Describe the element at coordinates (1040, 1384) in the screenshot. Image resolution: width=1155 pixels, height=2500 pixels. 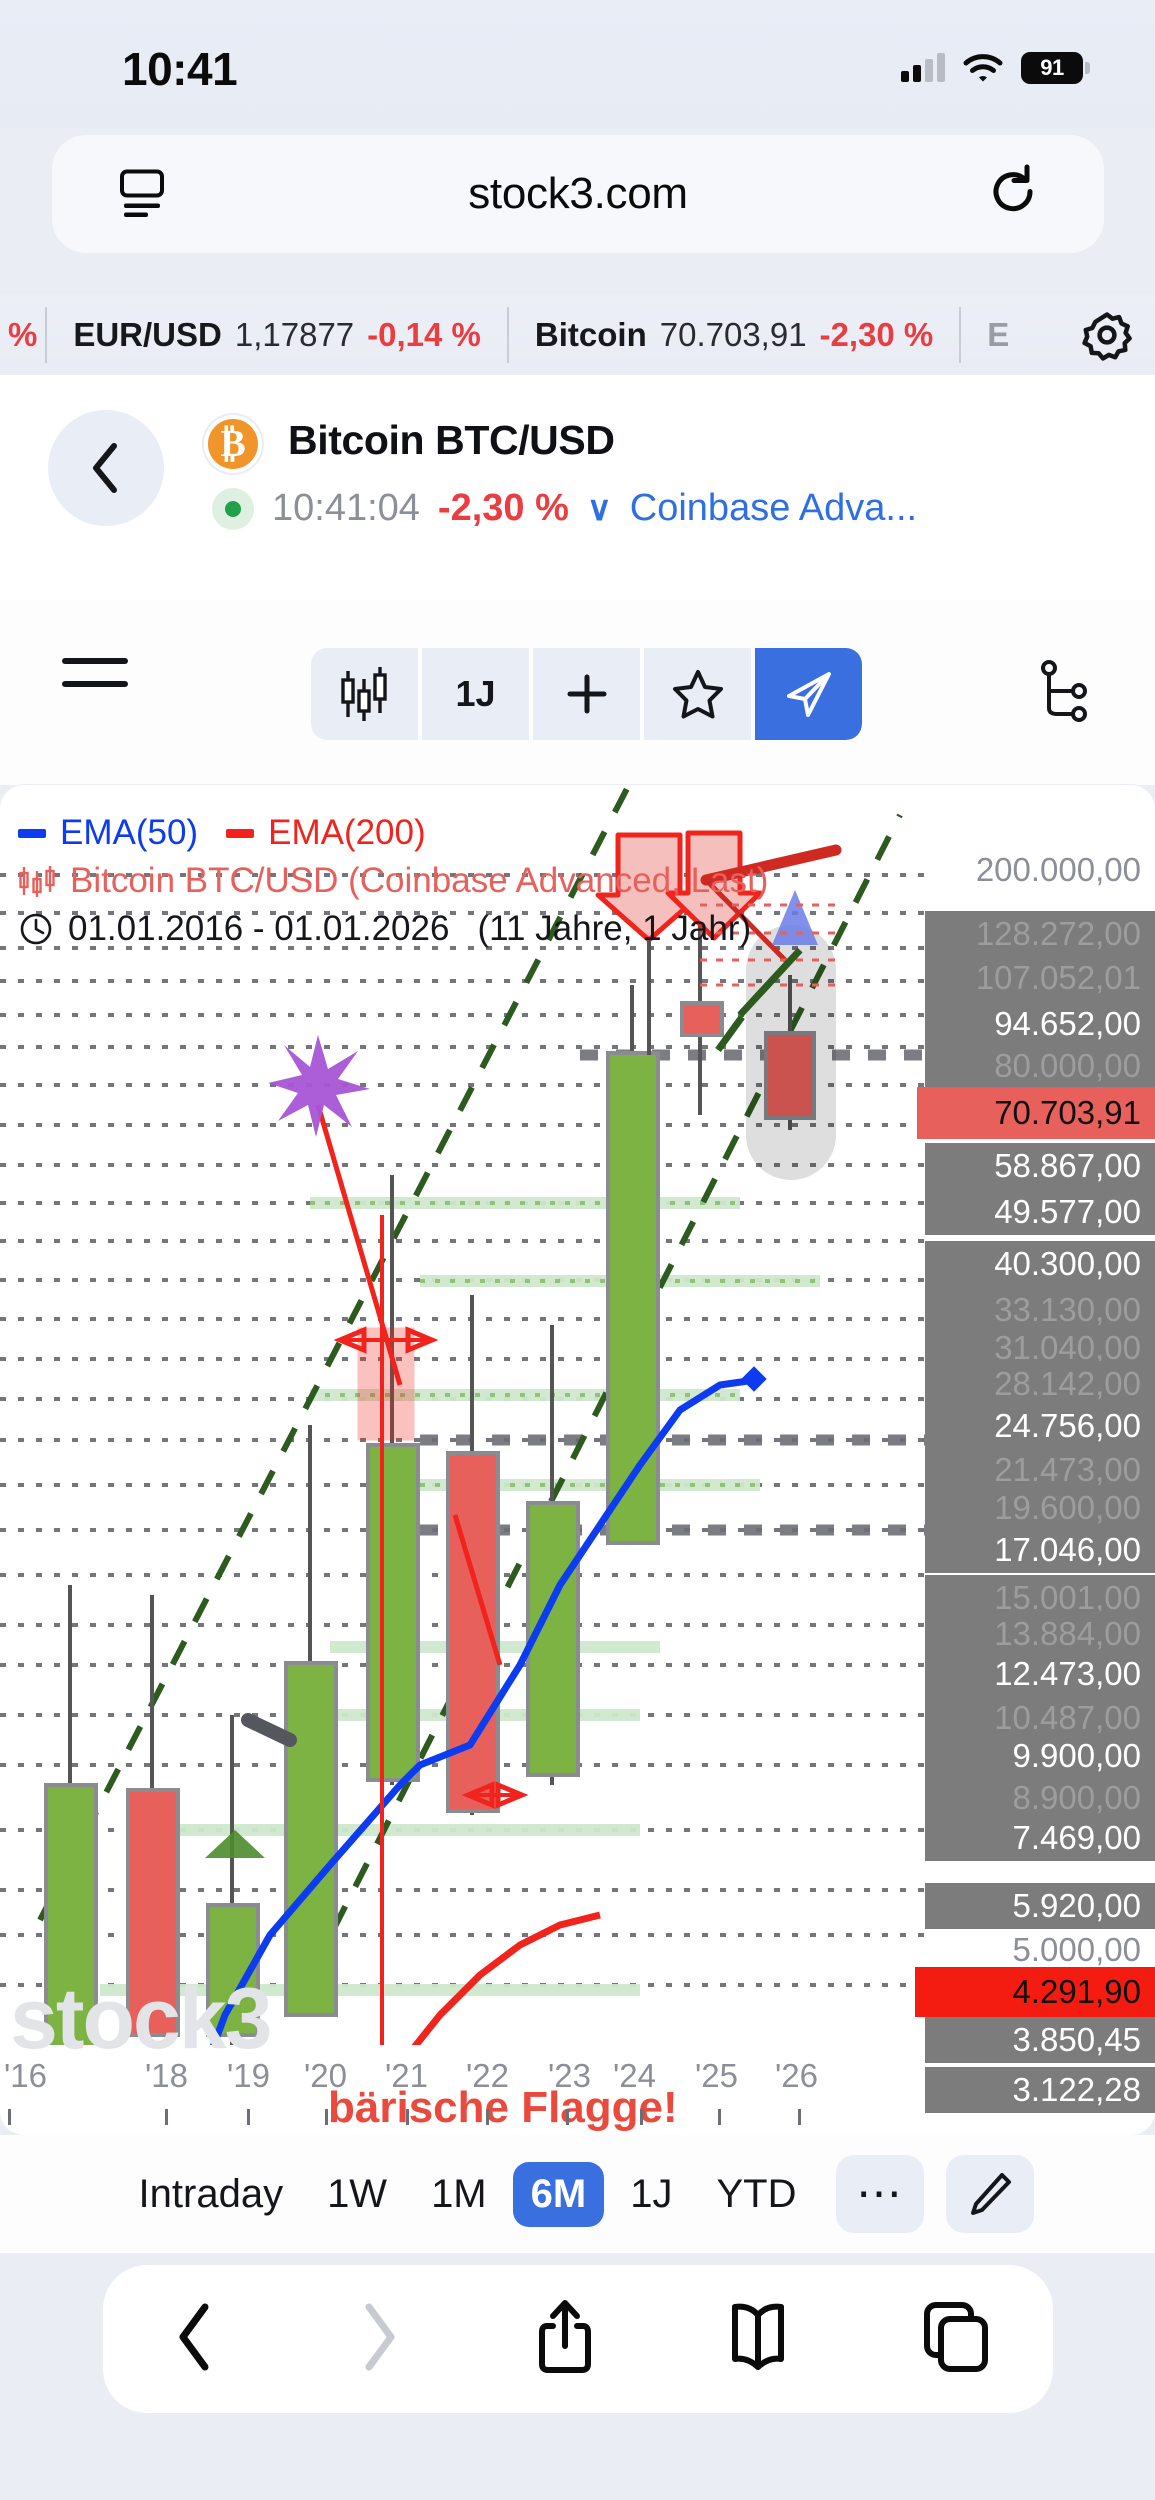
I see `price-axis-label: 28.142,00` at that location.